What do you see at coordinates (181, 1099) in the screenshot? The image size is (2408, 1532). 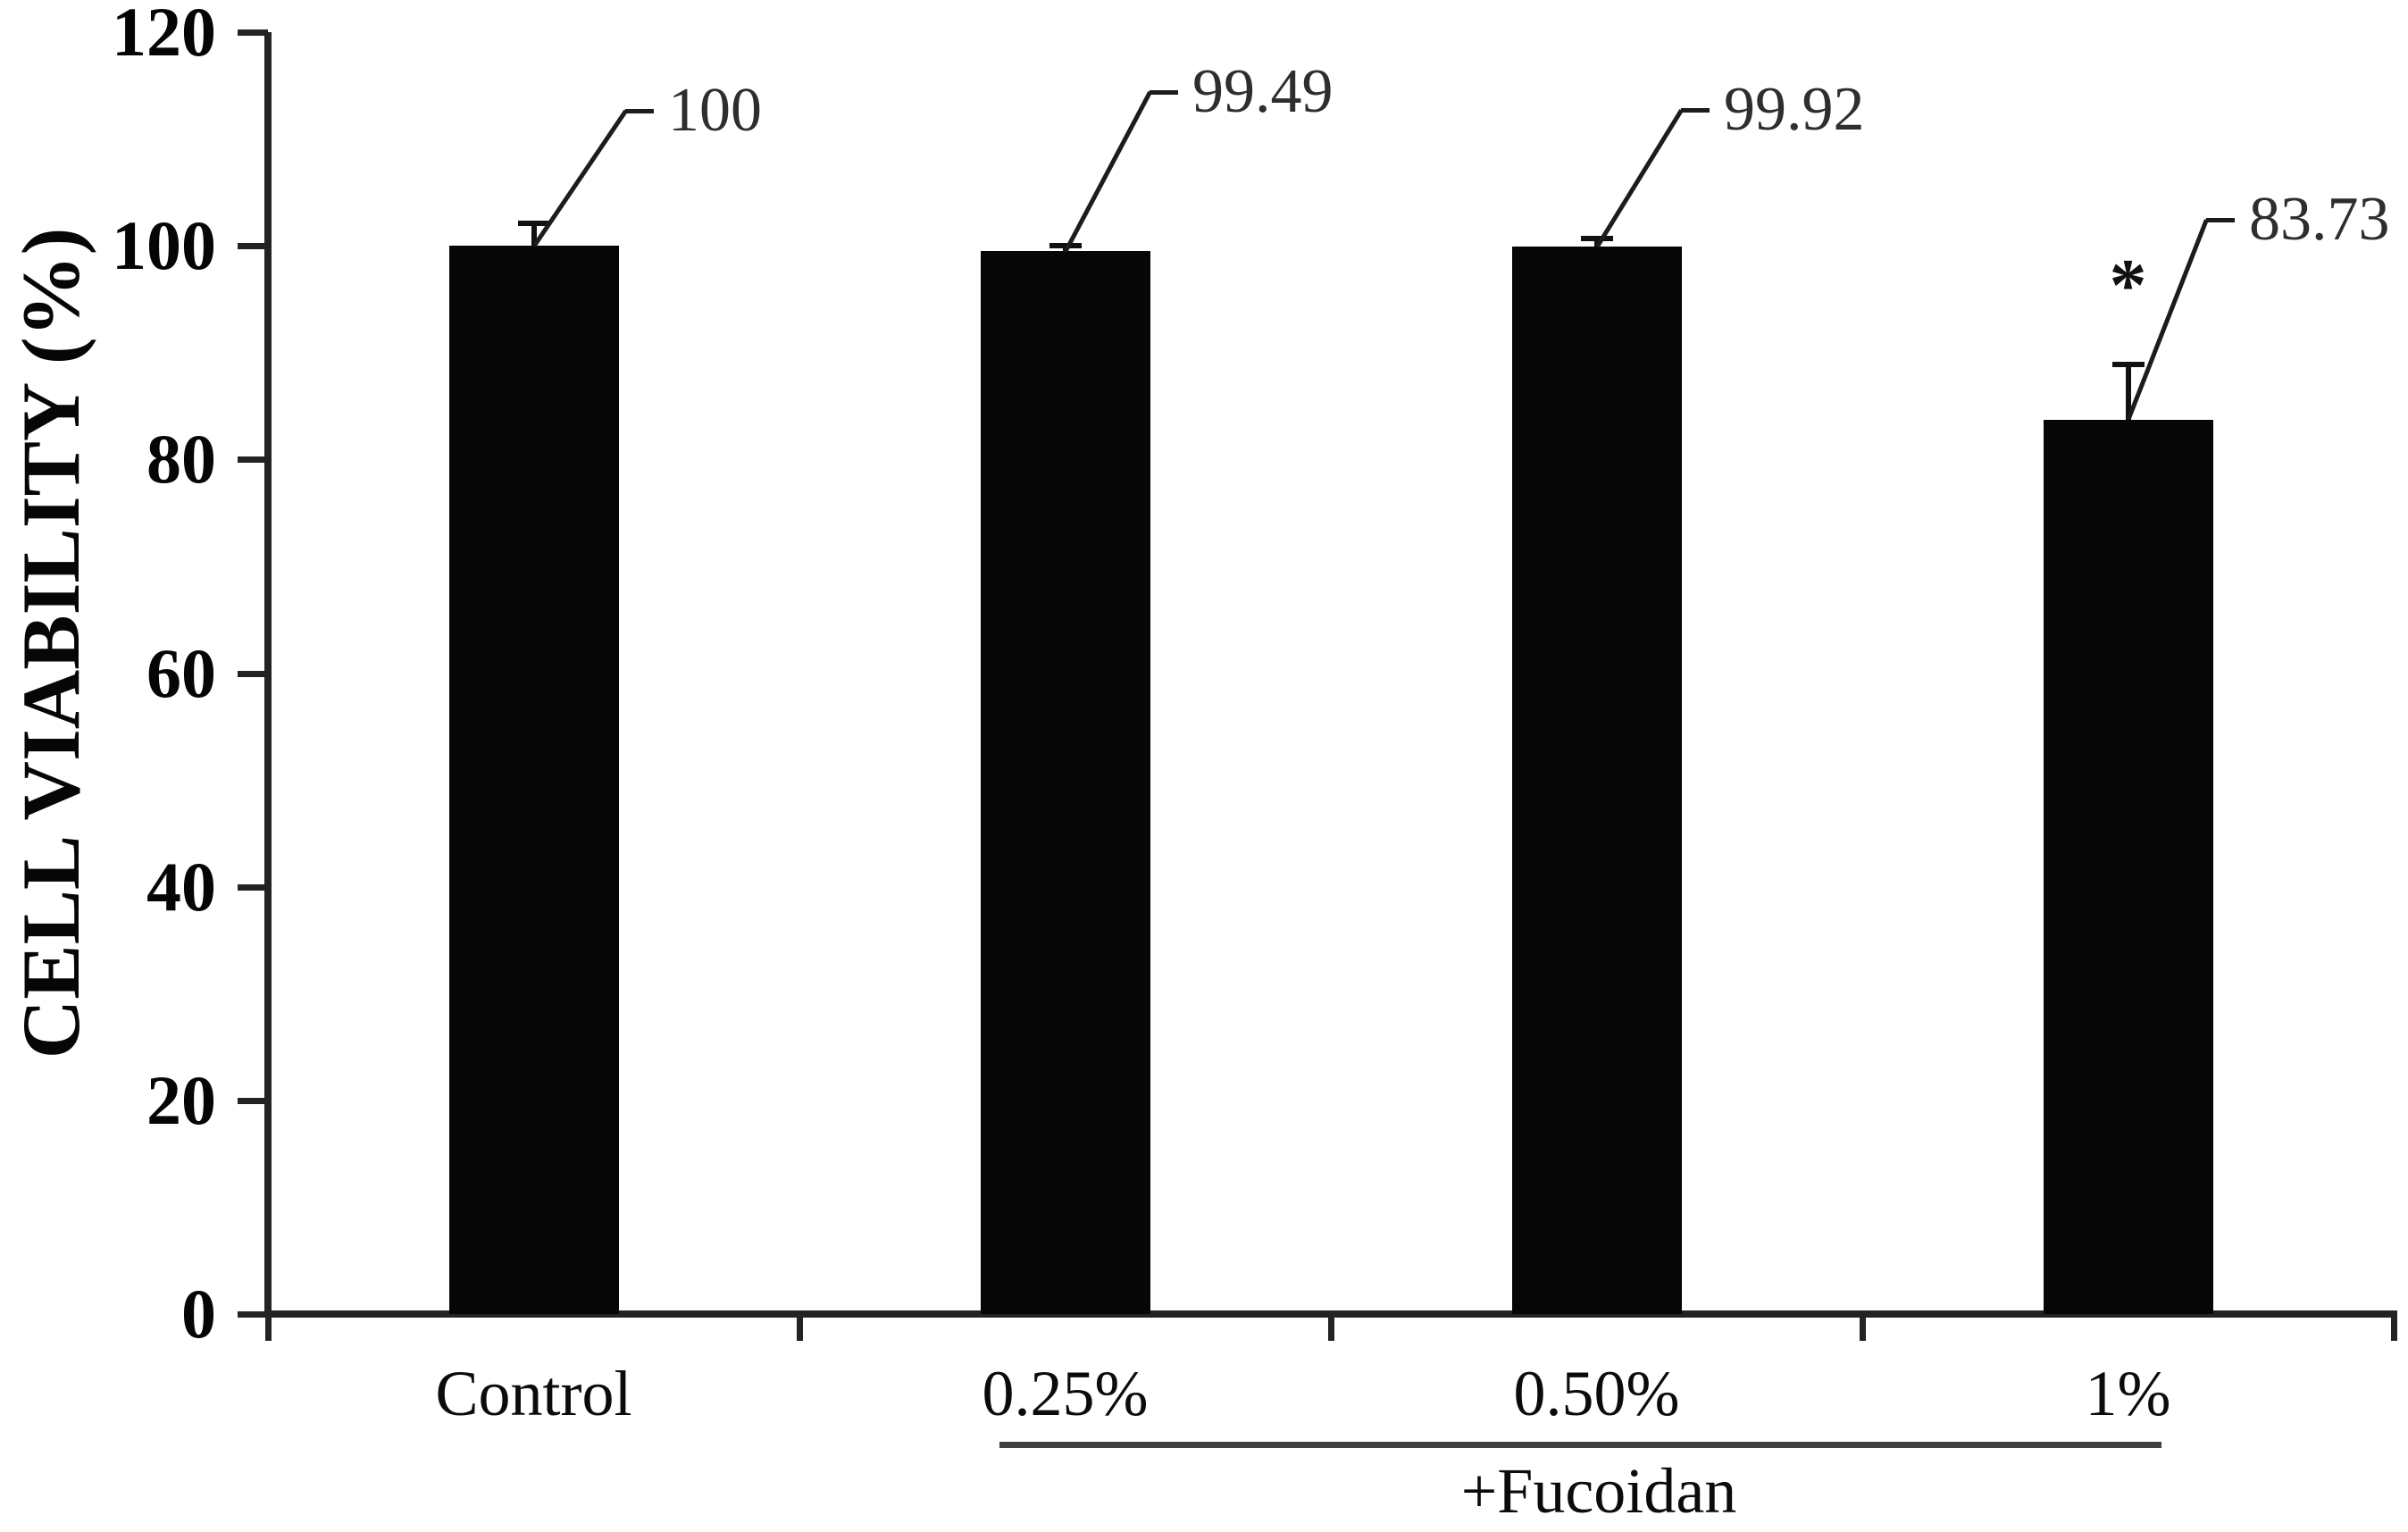 I see `y-tick-label: 20` at bounding box center [181, 1099].